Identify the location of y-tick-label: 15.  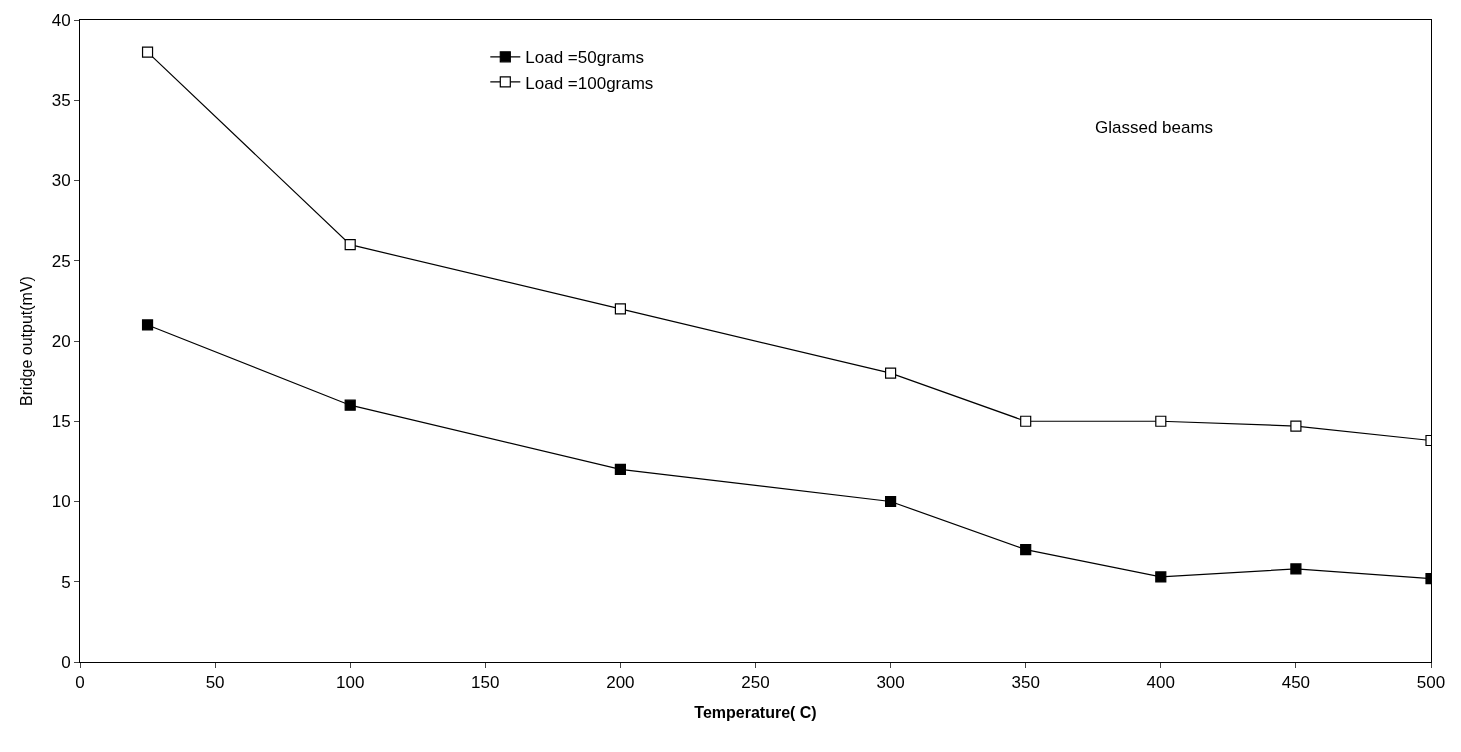
(61, 422).